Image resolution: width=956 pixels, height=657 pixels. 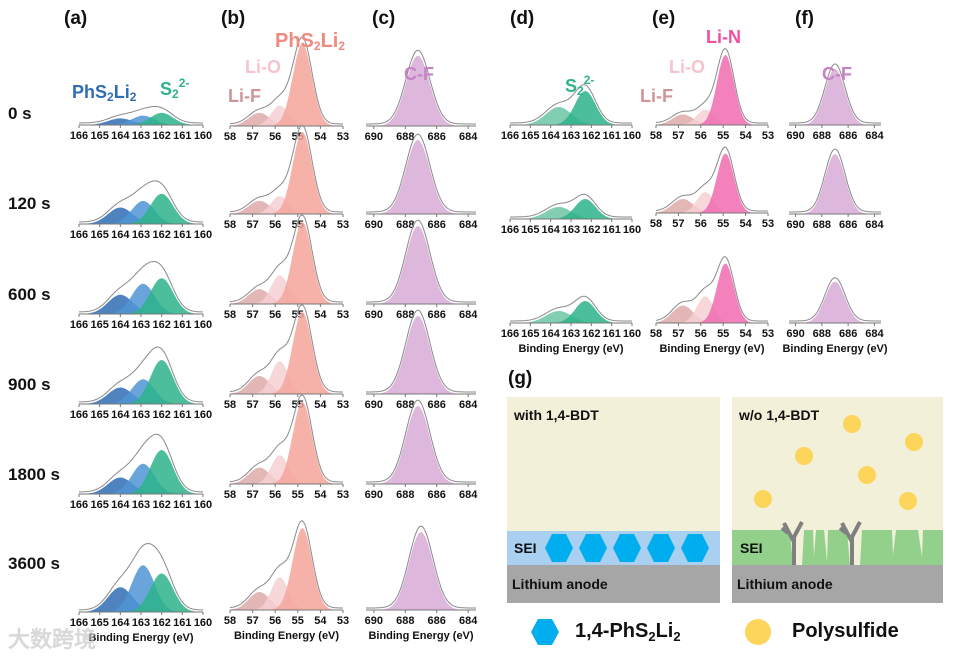 I want to click on x-tick-label: 163, so click(x=141, y=136).